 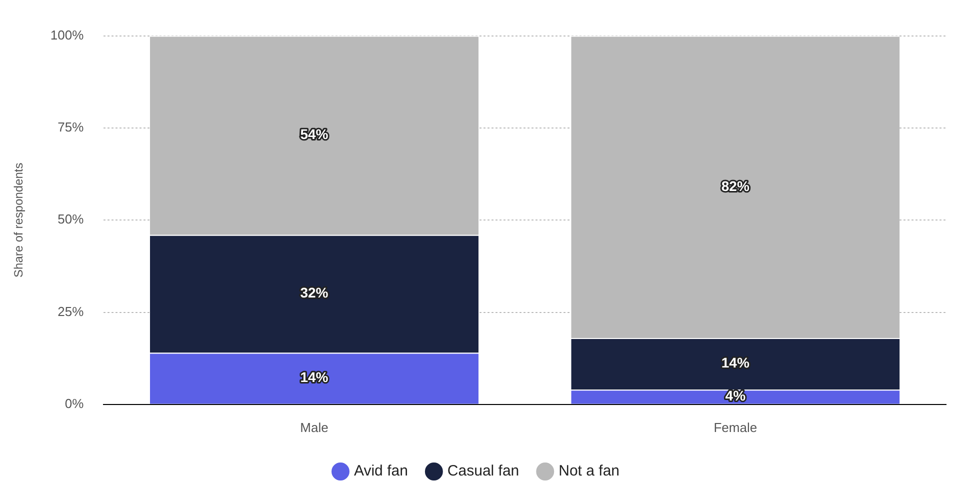 I want to click on y-tick-label: 100%, so click(x=67, y=34).